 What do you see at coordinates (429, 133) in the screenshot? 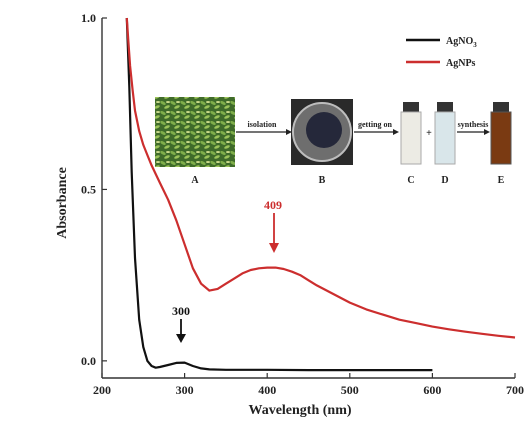
I see `plus-sign: +` at bounding box center [429, 133].